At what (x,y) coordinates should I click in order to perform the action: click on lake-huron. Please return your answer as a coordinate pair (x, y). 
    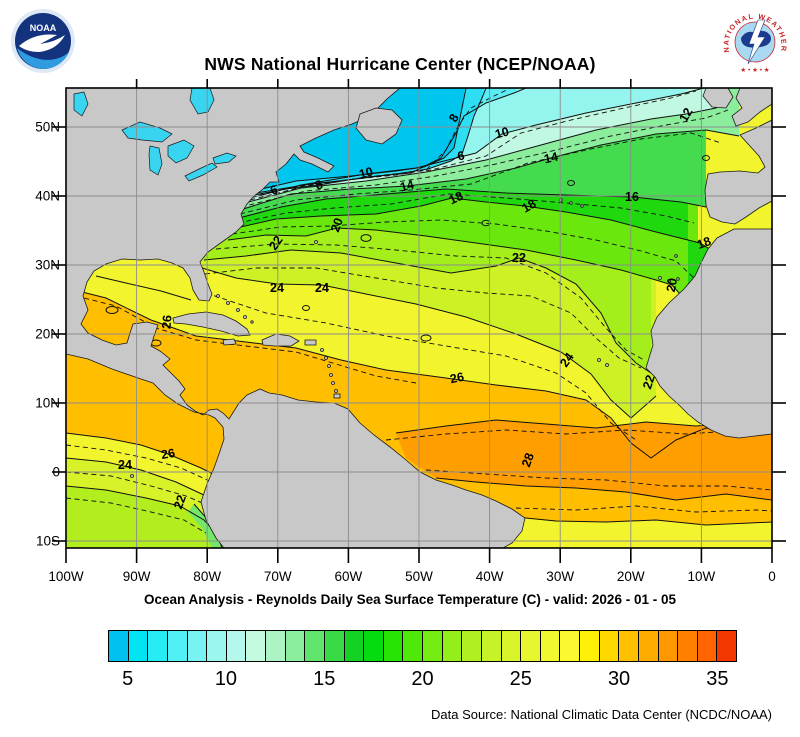
    Looking at the image, I should click on (181, 151).